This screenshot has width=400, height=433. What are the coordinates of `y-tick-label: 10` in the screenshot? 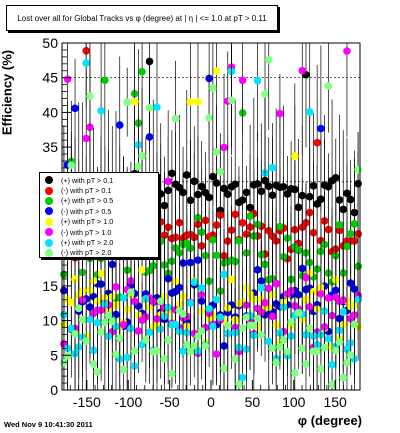 It's located at (50, 321).